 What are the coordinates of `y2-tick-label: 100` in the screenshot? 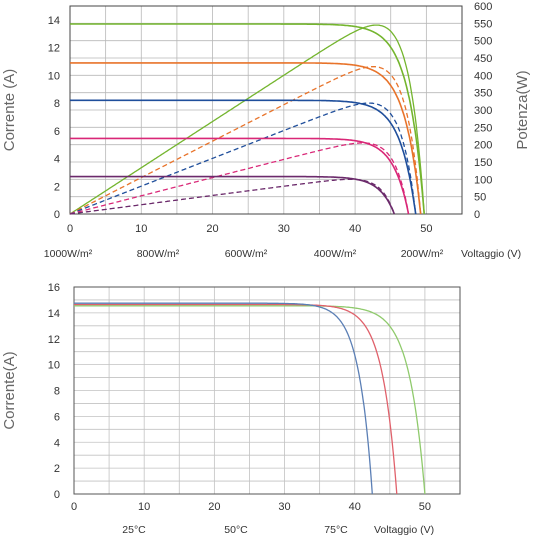 It's located at (483, 180).